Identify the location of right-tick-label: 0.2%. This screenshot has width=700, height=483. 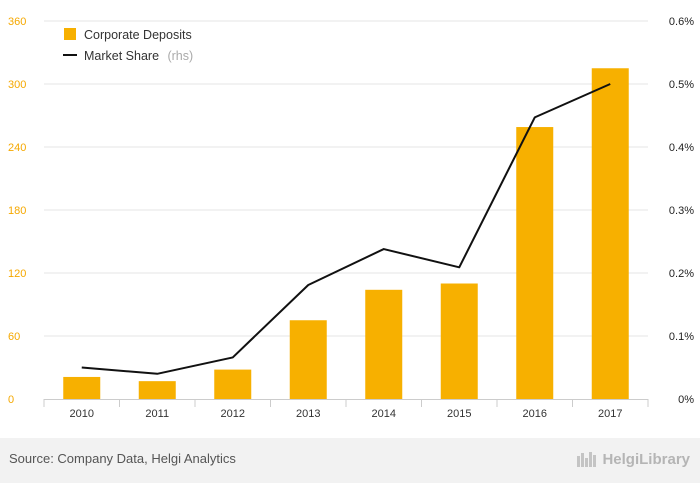
(681, 274).